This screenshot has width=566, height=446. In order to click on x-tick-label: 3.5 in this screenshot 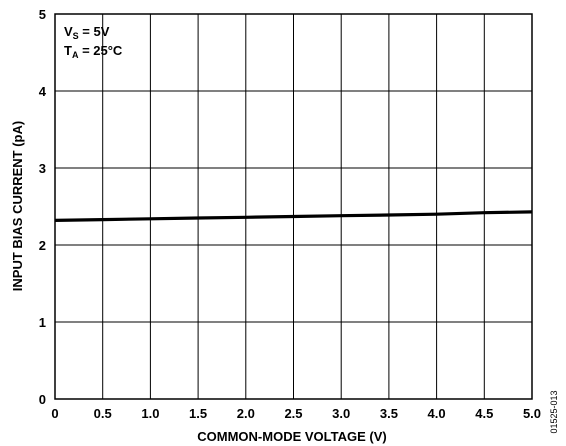, I will do `click(389, 413)`.